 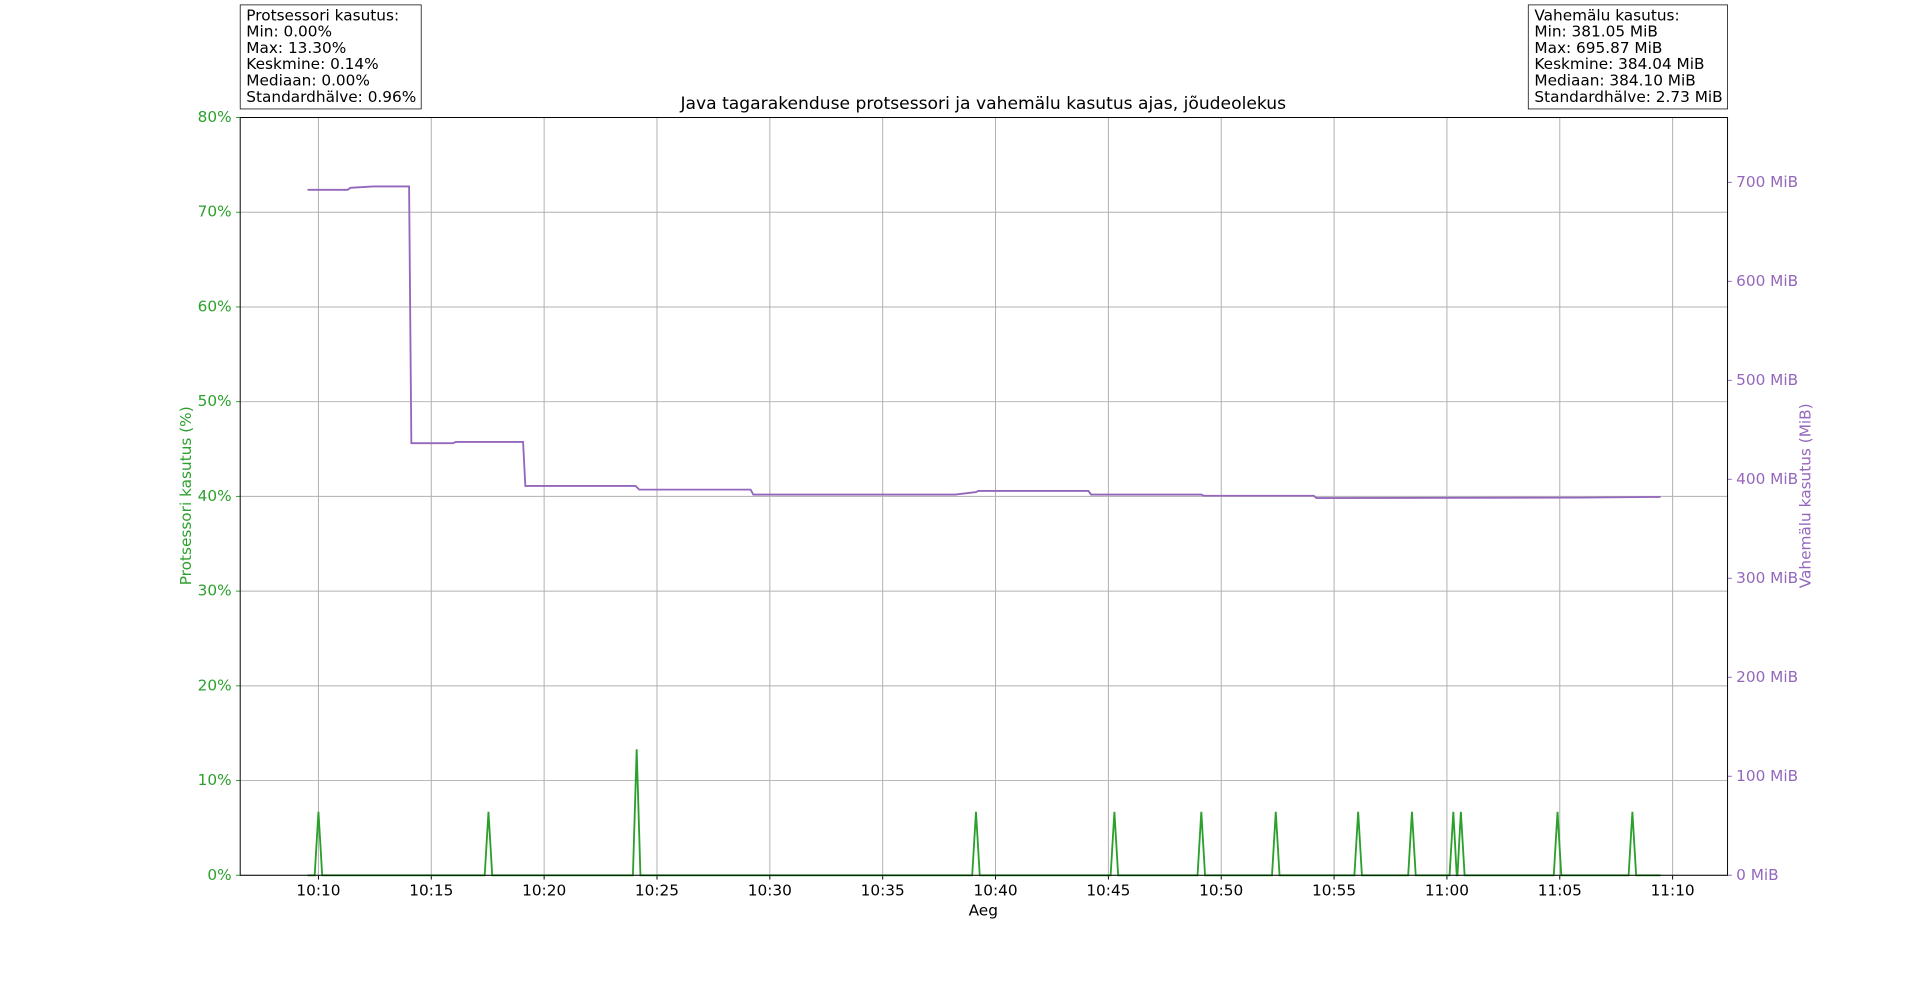 I want to click on x-tick-label: 10:40, so click(x=995, y=891).